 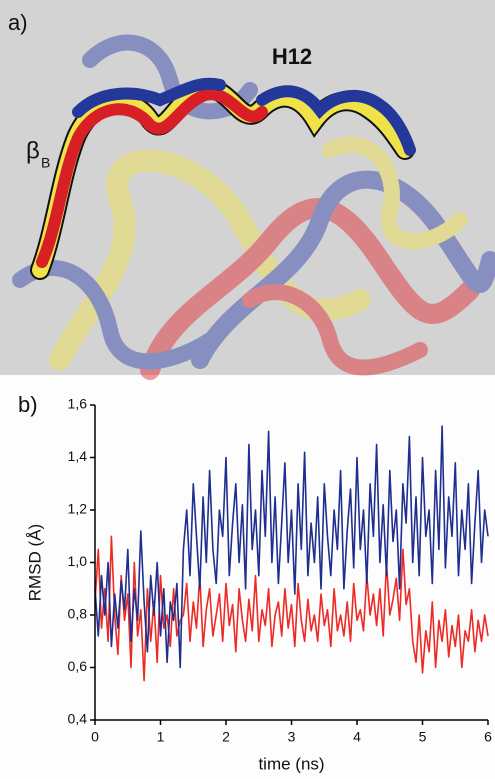 What do you see at coordinates (292, 737) in the screenshot?
I see `x-tick-label: 3` at bounding box center [292, 737].